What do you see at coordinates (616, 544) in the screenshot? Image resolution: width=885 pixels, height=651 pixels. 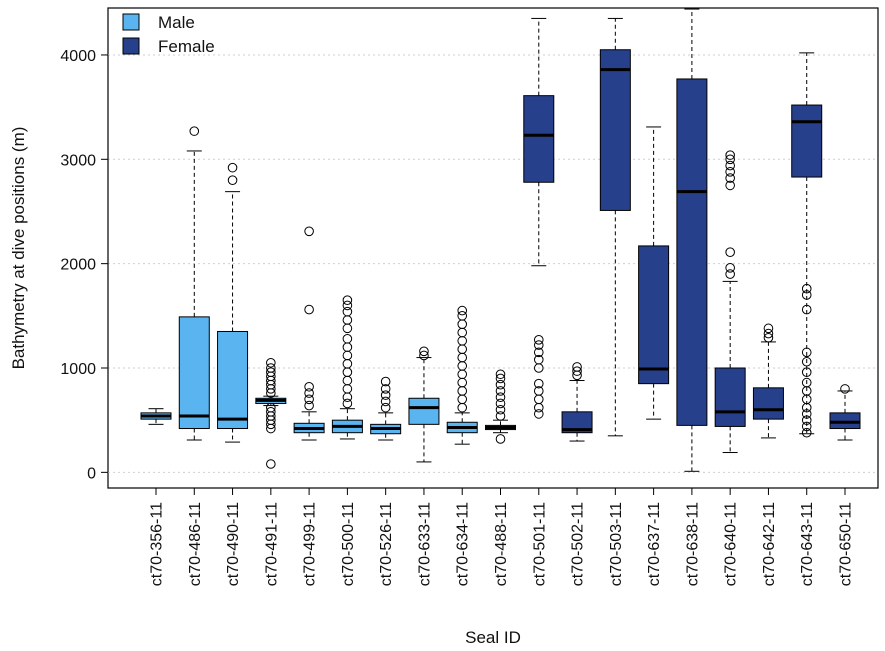 I see `x-tick-label: ct70-503-11` at bounding box center [616, 544].